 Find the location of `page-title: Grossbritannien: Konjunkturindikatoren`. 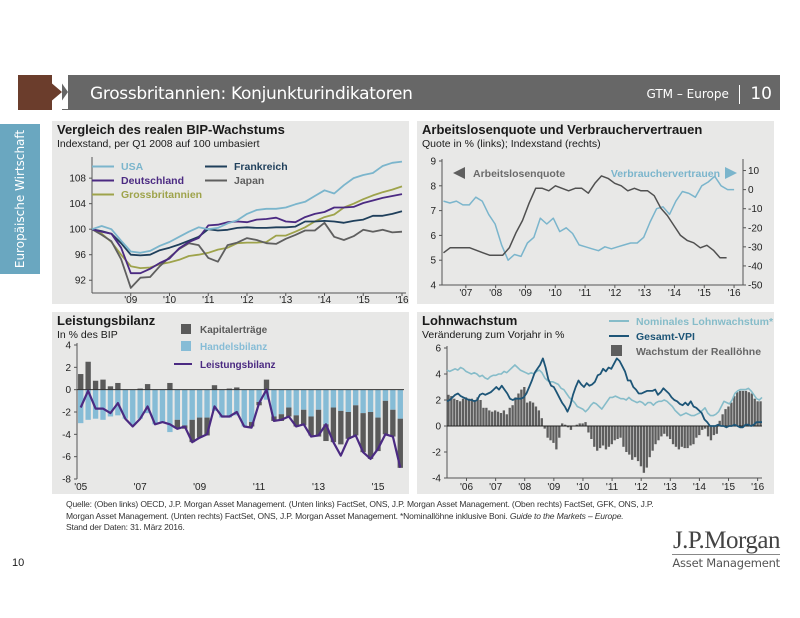

page-title: Grossbritannien: Konjunkturindikatoren is located at coordinates (251, 94).